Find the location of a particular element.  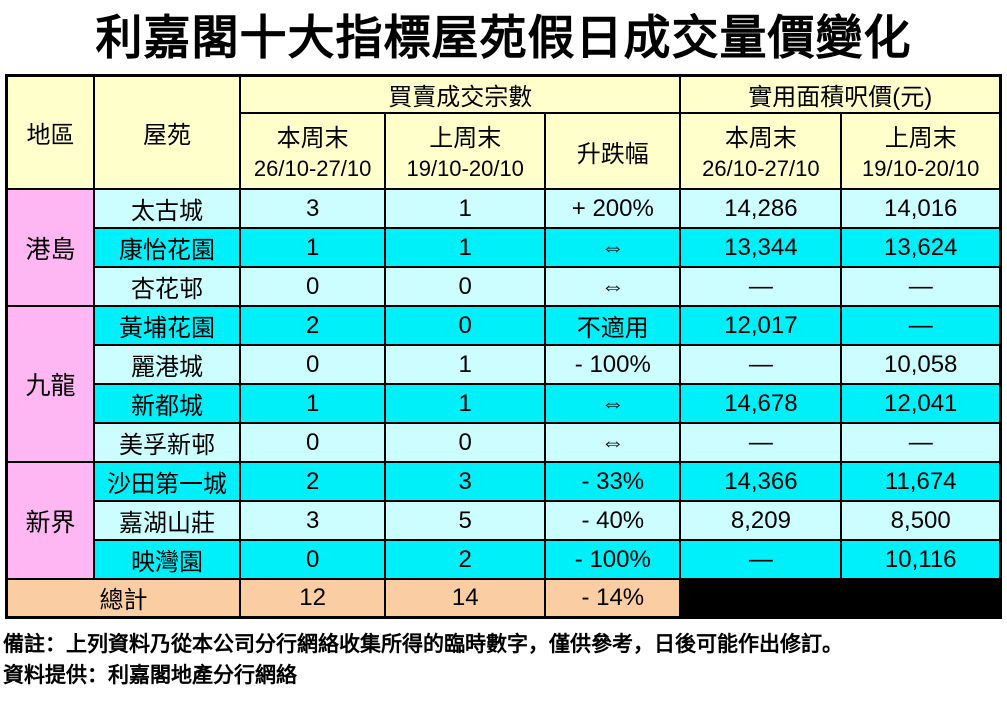

price-this-week-cell: 14,286 is located at coordinates (761, 208).